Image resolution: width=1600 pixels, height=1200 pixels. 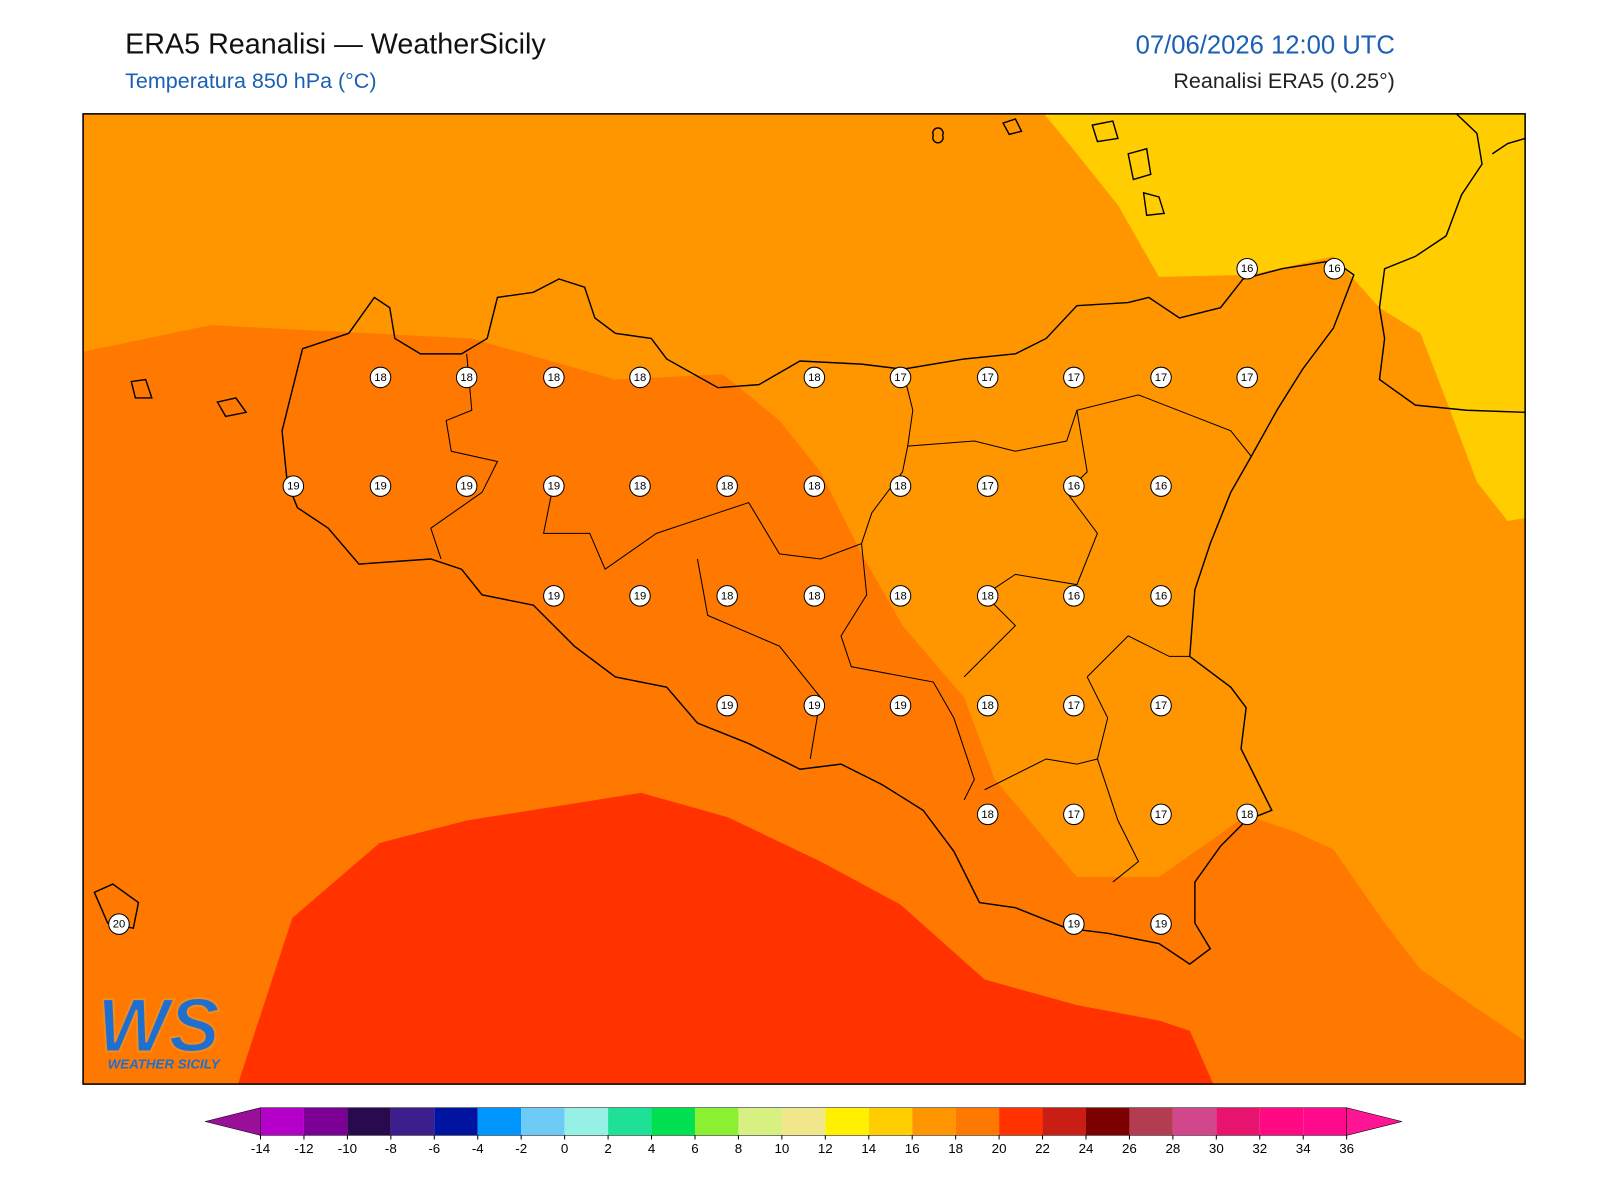 What do you see at coordinates (1283, 81) in the screenshot?
I see `source: Reanalisi ERA5 (0.25°)` at bounding box center [1283, 81].